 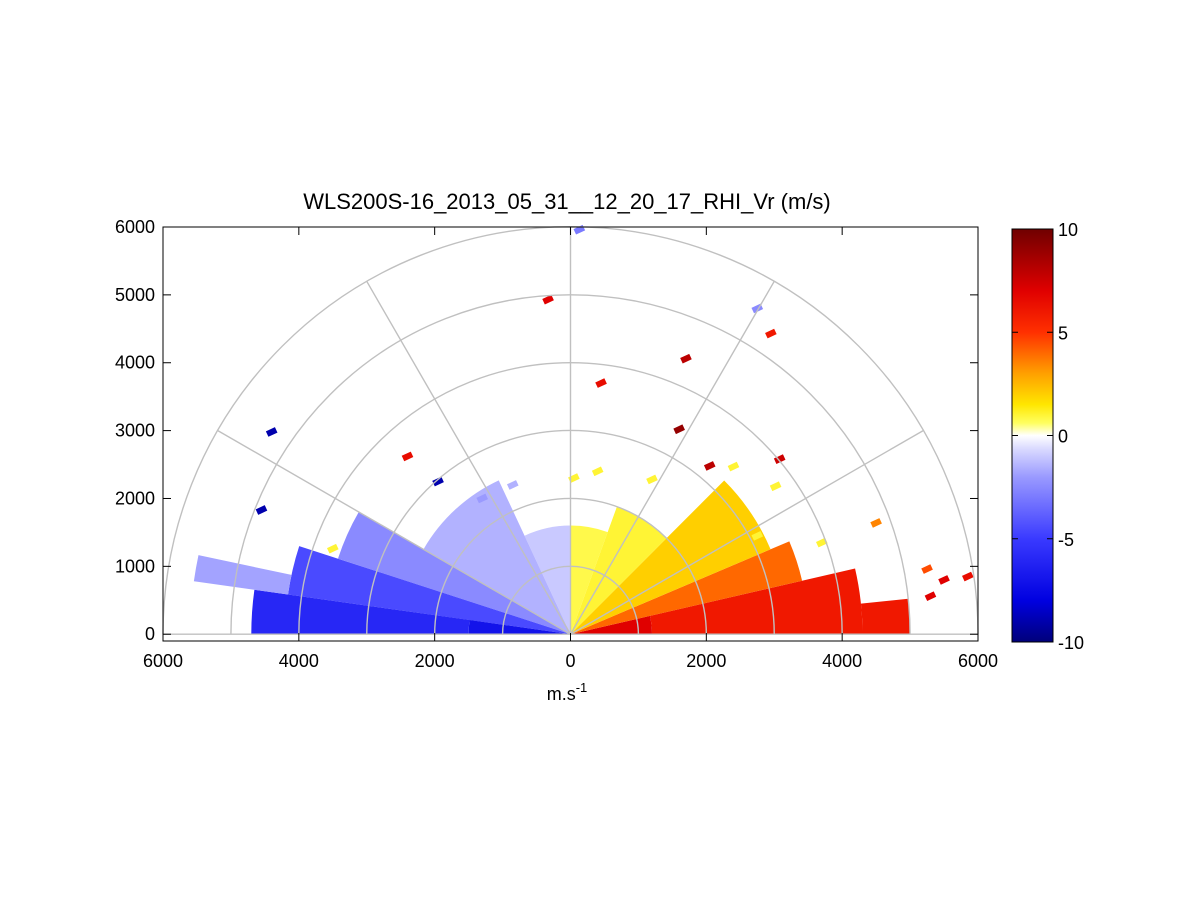 What do you see at coordinates (1032, 435) in the screenshot?
I see `colorbar-gradient` at bounding box center [1032, 435].